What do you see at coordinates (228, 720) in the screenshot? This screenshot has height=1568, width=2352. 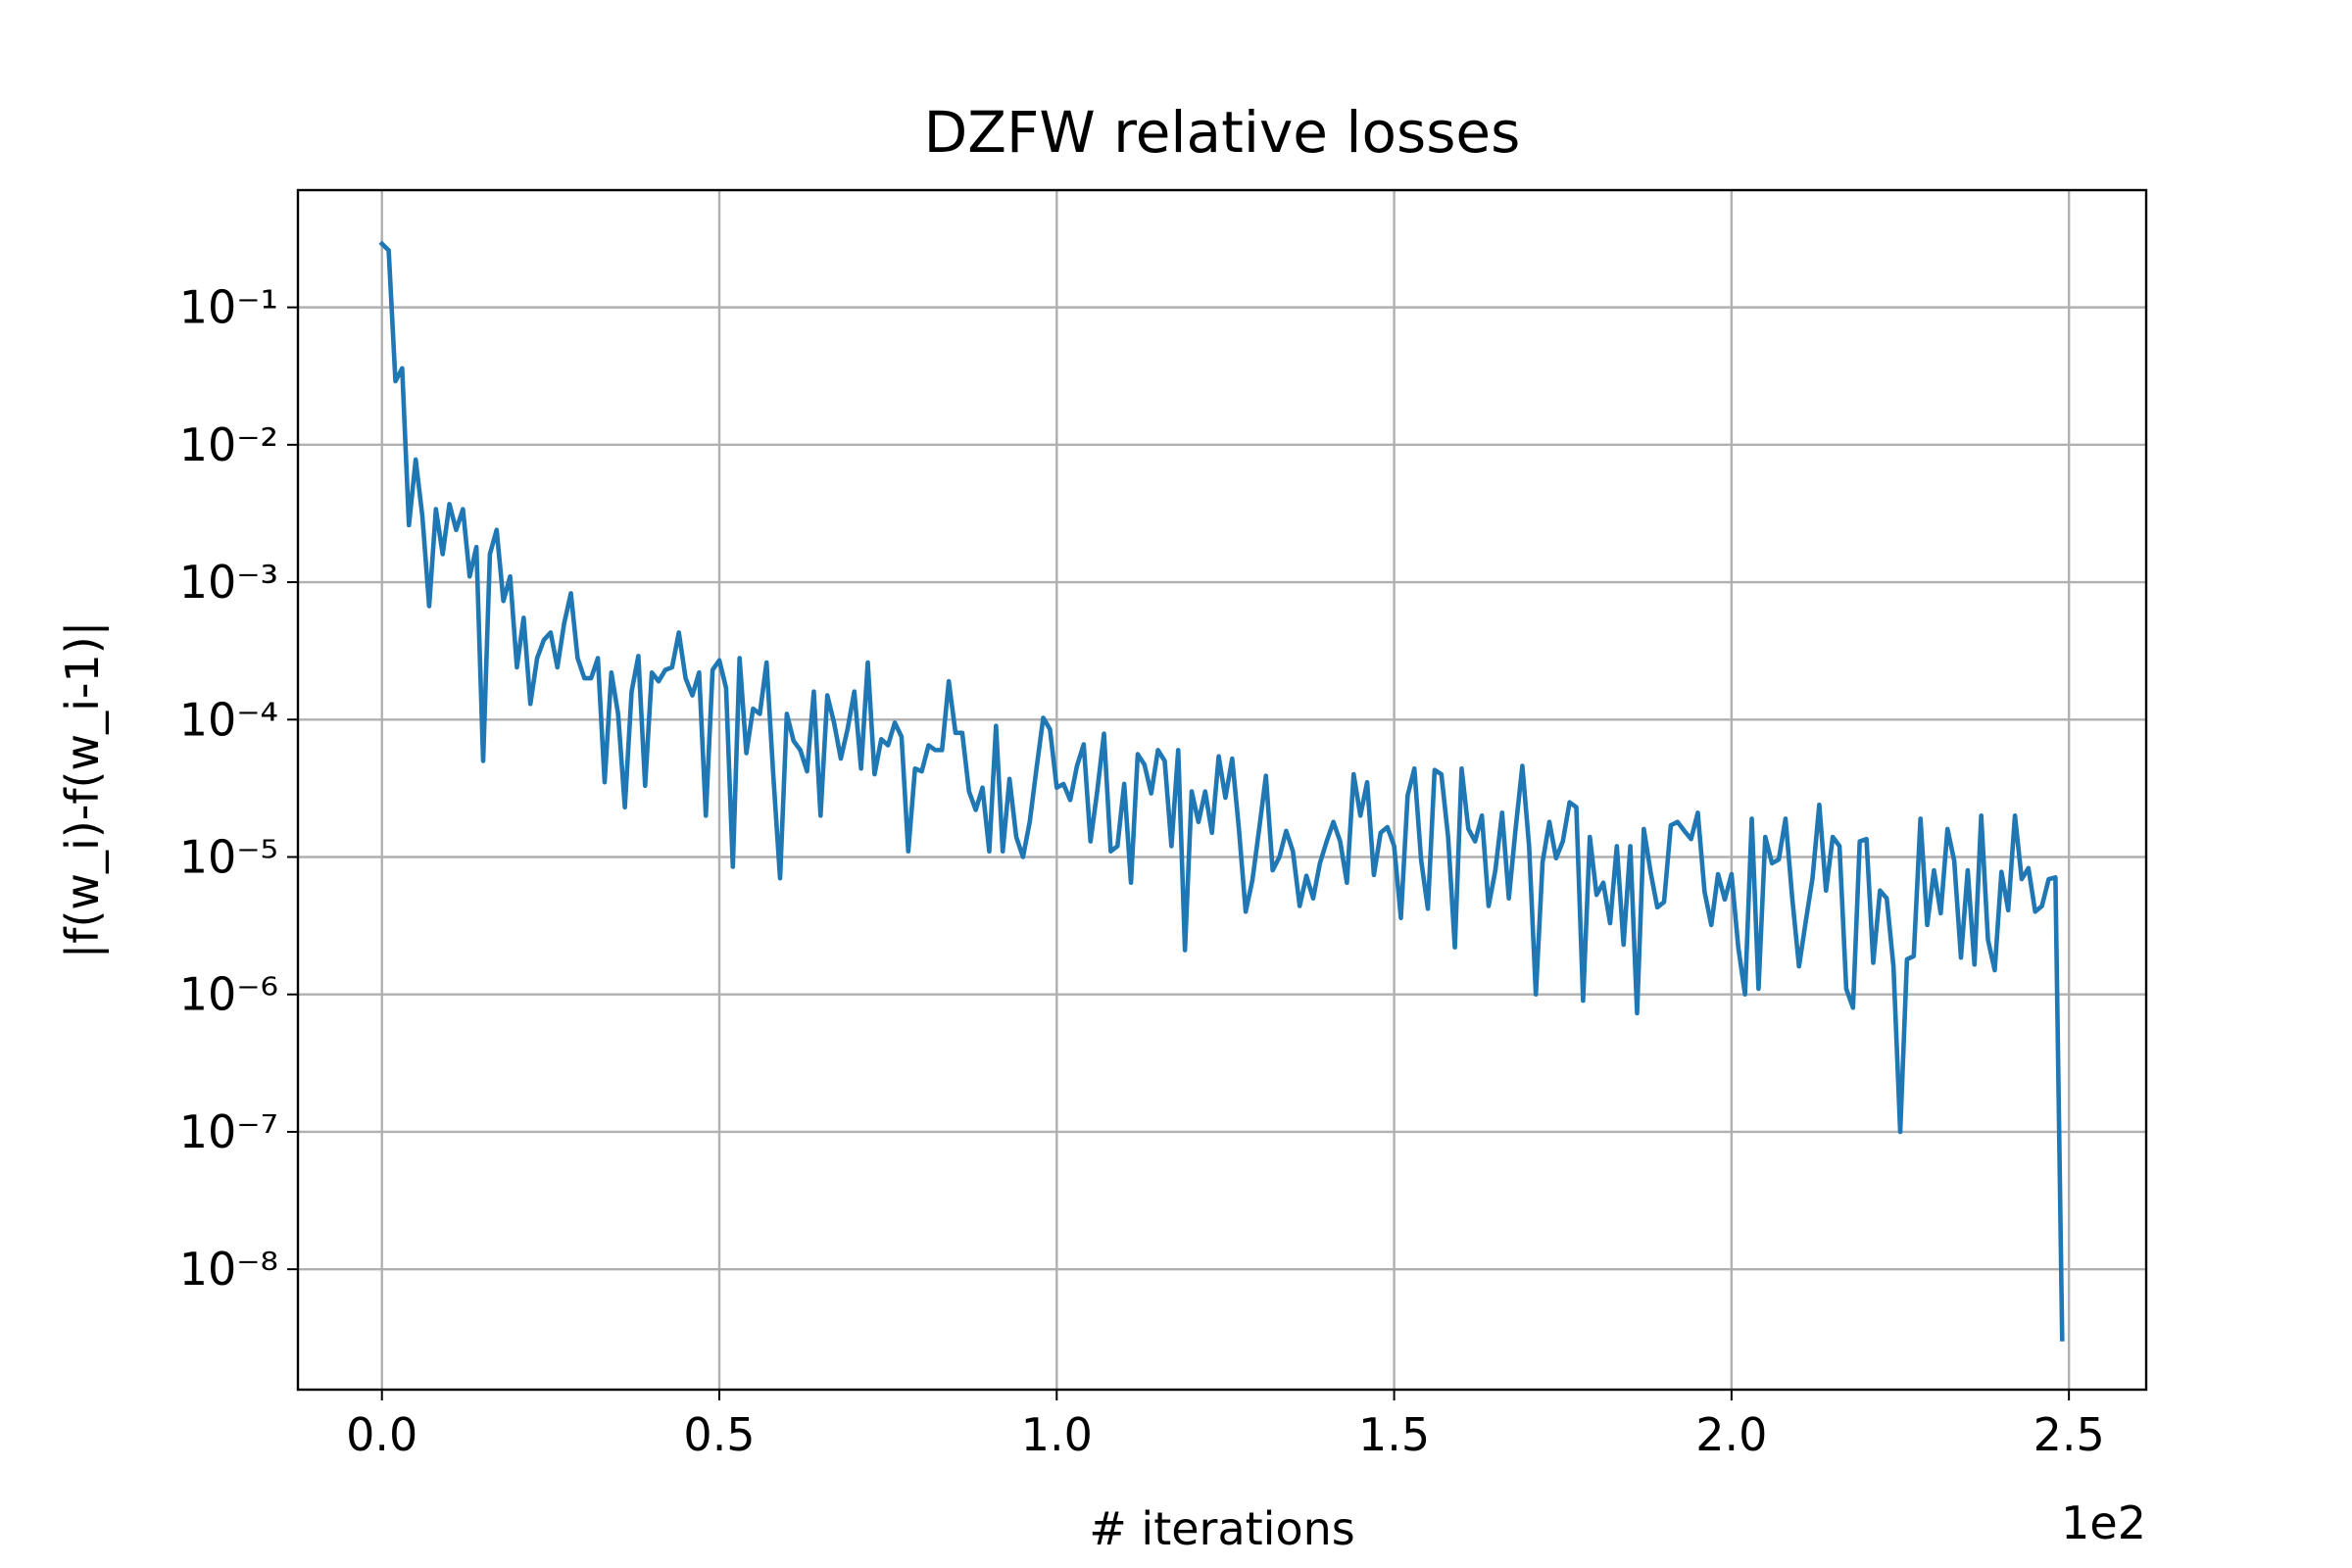 I see `y-tick-label: 10⁻⁴` at bounding box center [228, 720].